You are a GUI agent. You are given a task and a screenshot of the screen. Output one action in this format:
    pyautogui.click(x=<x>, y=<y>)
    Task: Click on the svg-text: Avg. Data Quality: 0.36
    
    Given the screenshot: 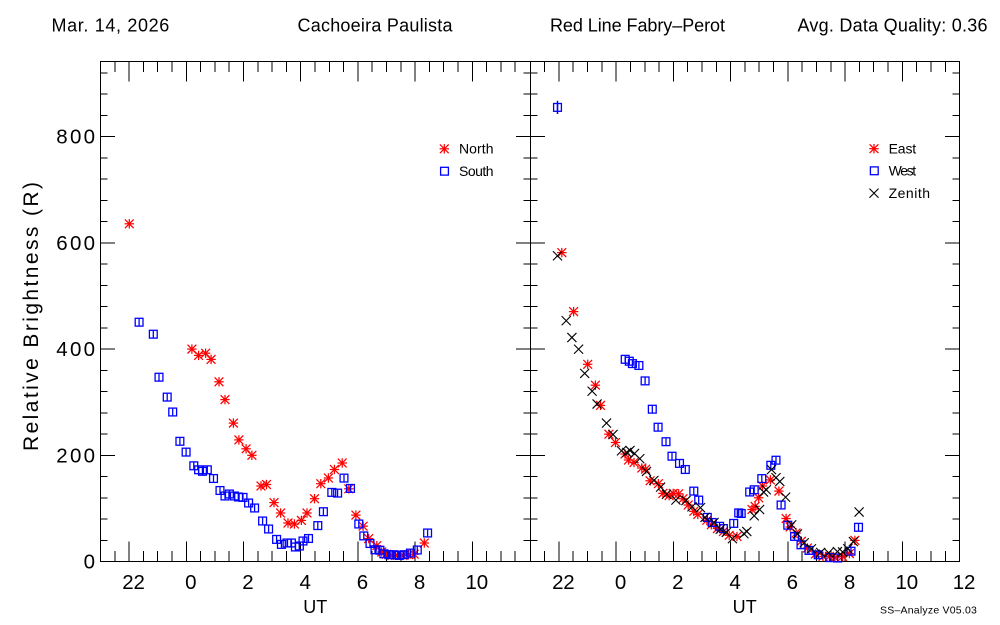 What is the action you would take?
    pyautogui.click(x=893, y=25)
    